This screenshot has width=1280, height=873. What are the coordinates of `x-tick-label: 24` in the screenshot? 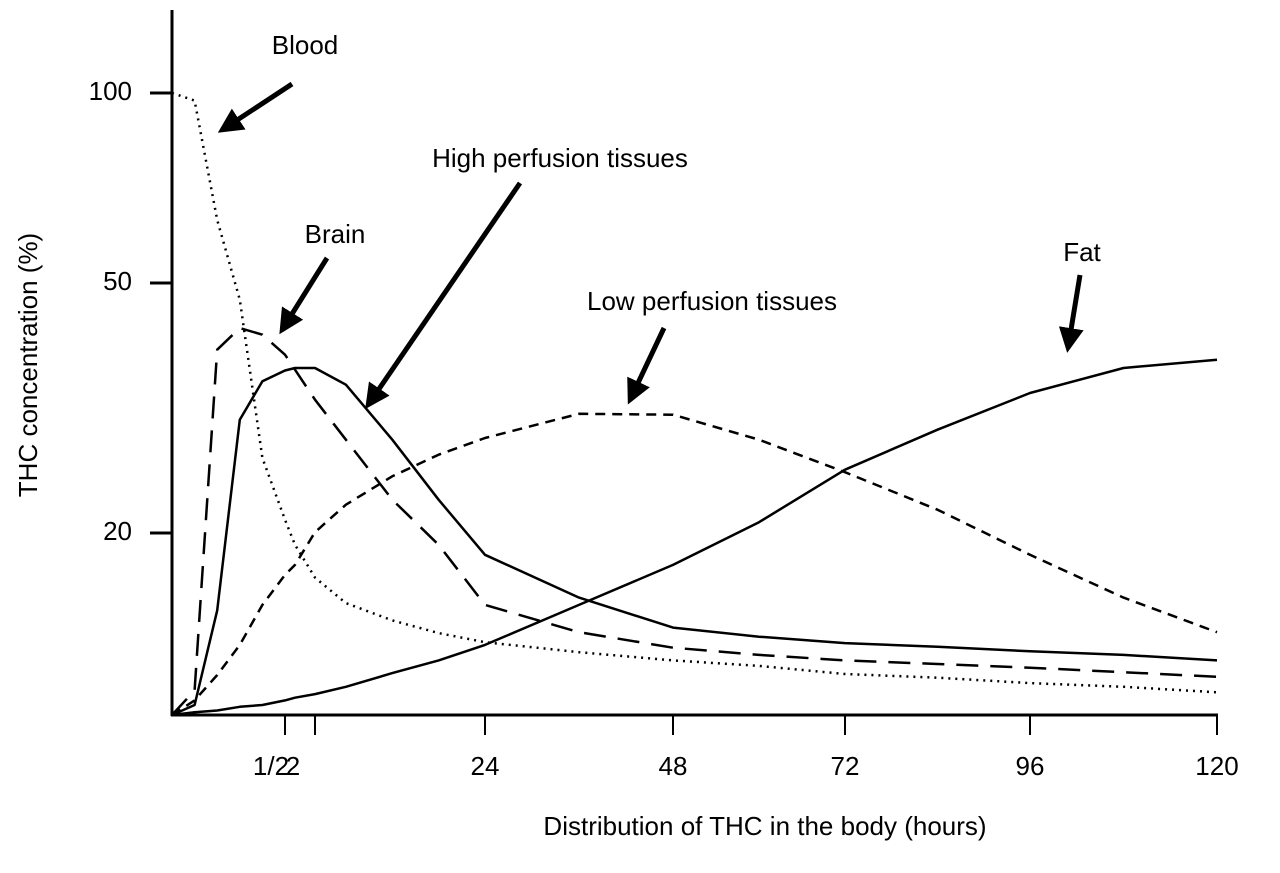 It's located at (485, 766).